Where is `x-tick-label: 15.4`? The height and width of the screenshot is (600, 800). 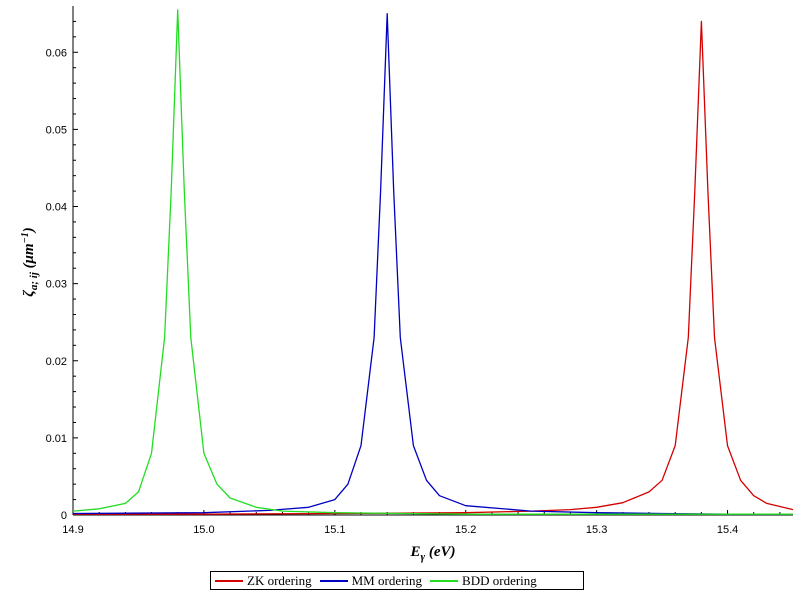 x-tick-label: 15.4 is located at coordinates (727, 530).